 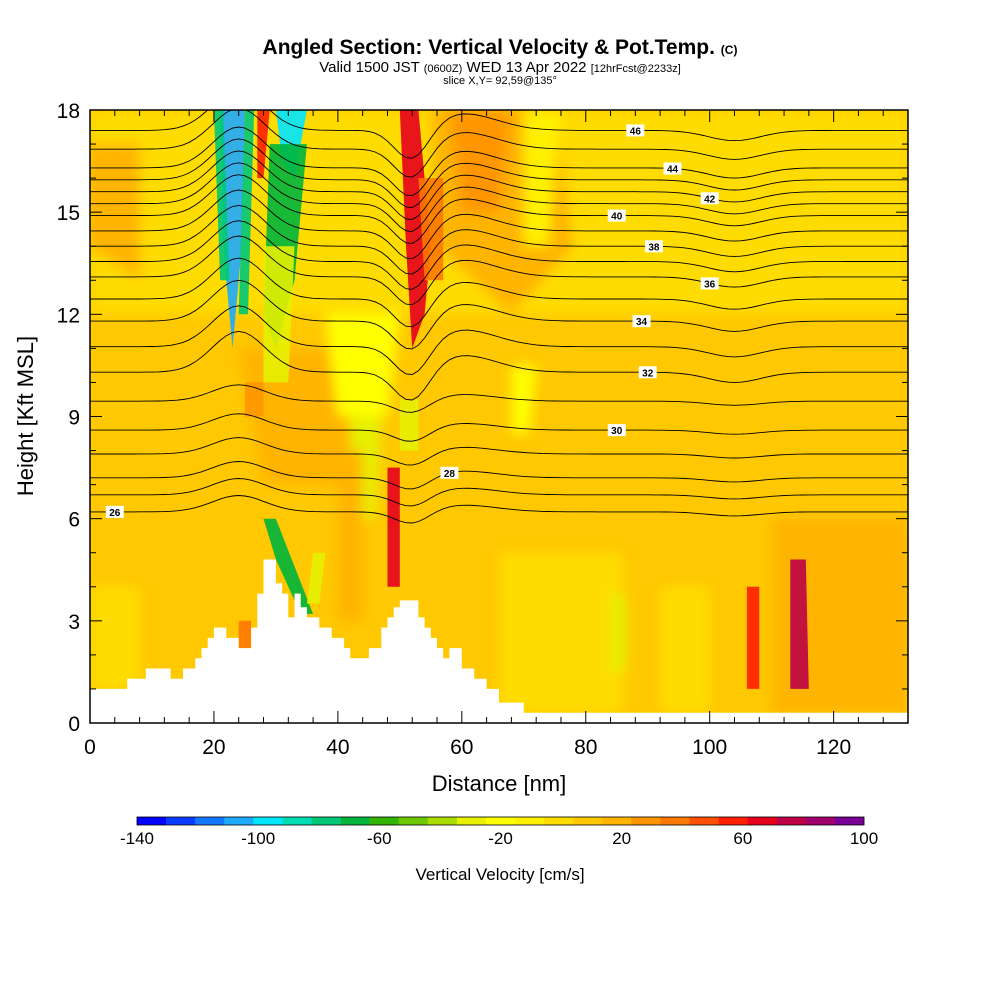 I want to click on contour-label-text: 28, so click(x=450, y=474).